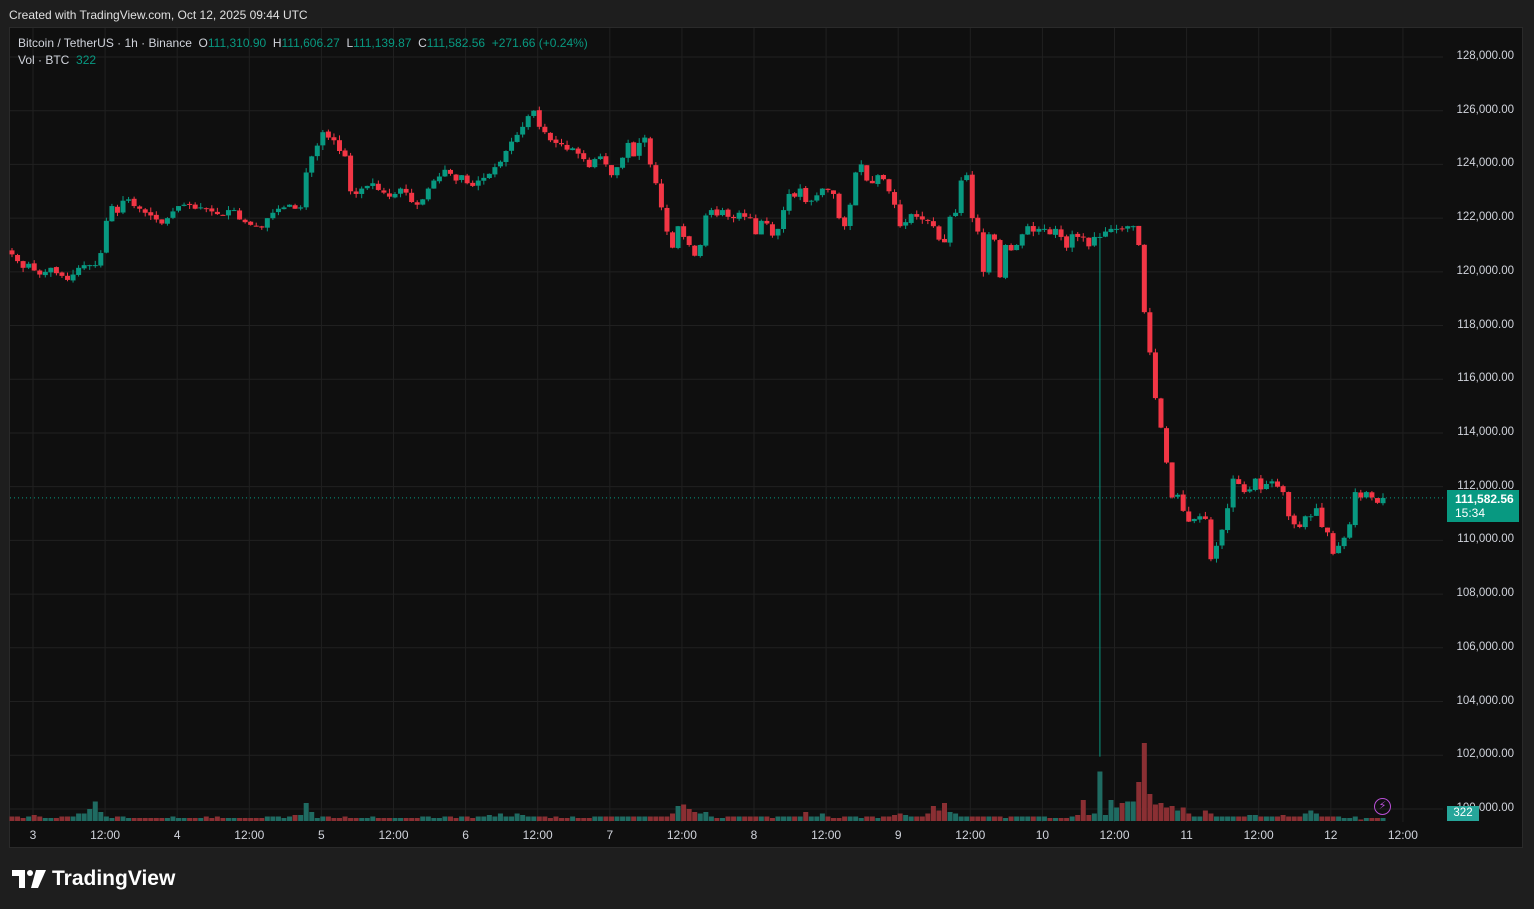 This screenshot has height=909, width=1534. What do you see at coordinates (1485, 324) in the screenshot?
I see `price-tick-label: 118,000.00` at bounding box center [1485, 324].